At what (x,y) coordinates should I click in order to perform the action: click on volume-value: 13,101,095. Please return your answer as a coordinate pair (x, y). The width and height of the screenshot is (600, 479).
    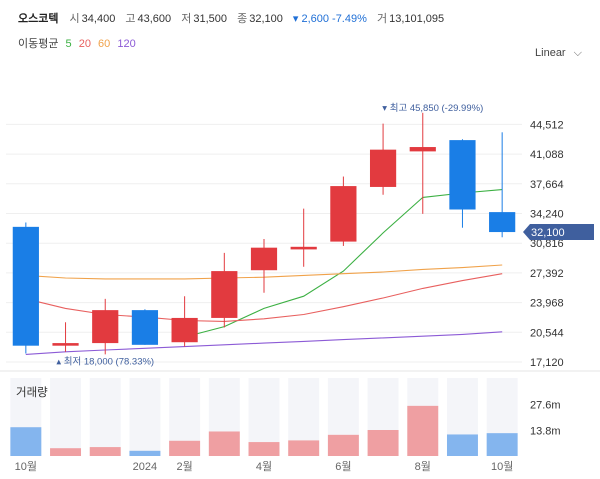
    Looking at the image, I should click on (417, 19).